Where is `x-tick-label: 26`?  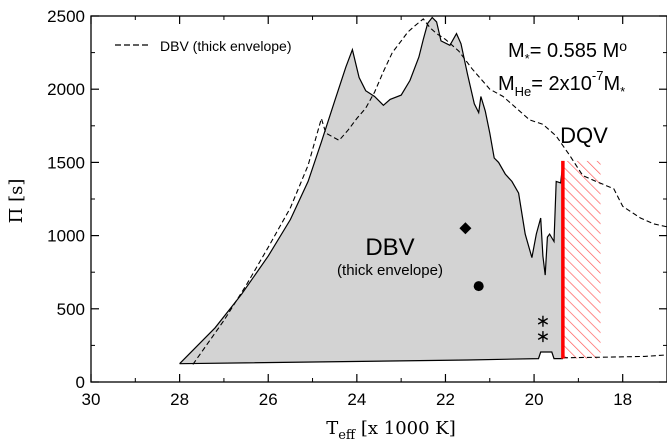
x-tick-label: 26 is located at coordinates (268, 399).